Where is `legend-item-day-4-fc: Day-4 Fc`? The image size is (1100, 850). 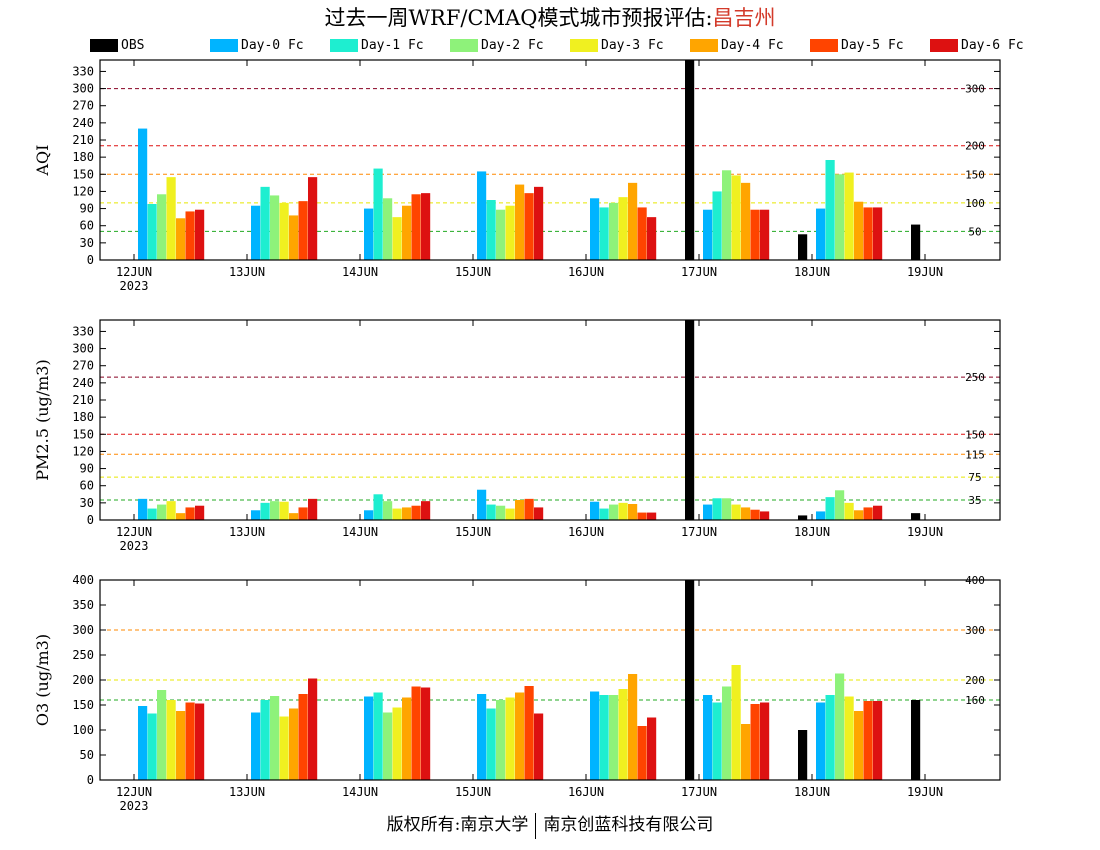 legend-item-day-4-fc: Day-4 Fc is located at coordinates (737, 45).